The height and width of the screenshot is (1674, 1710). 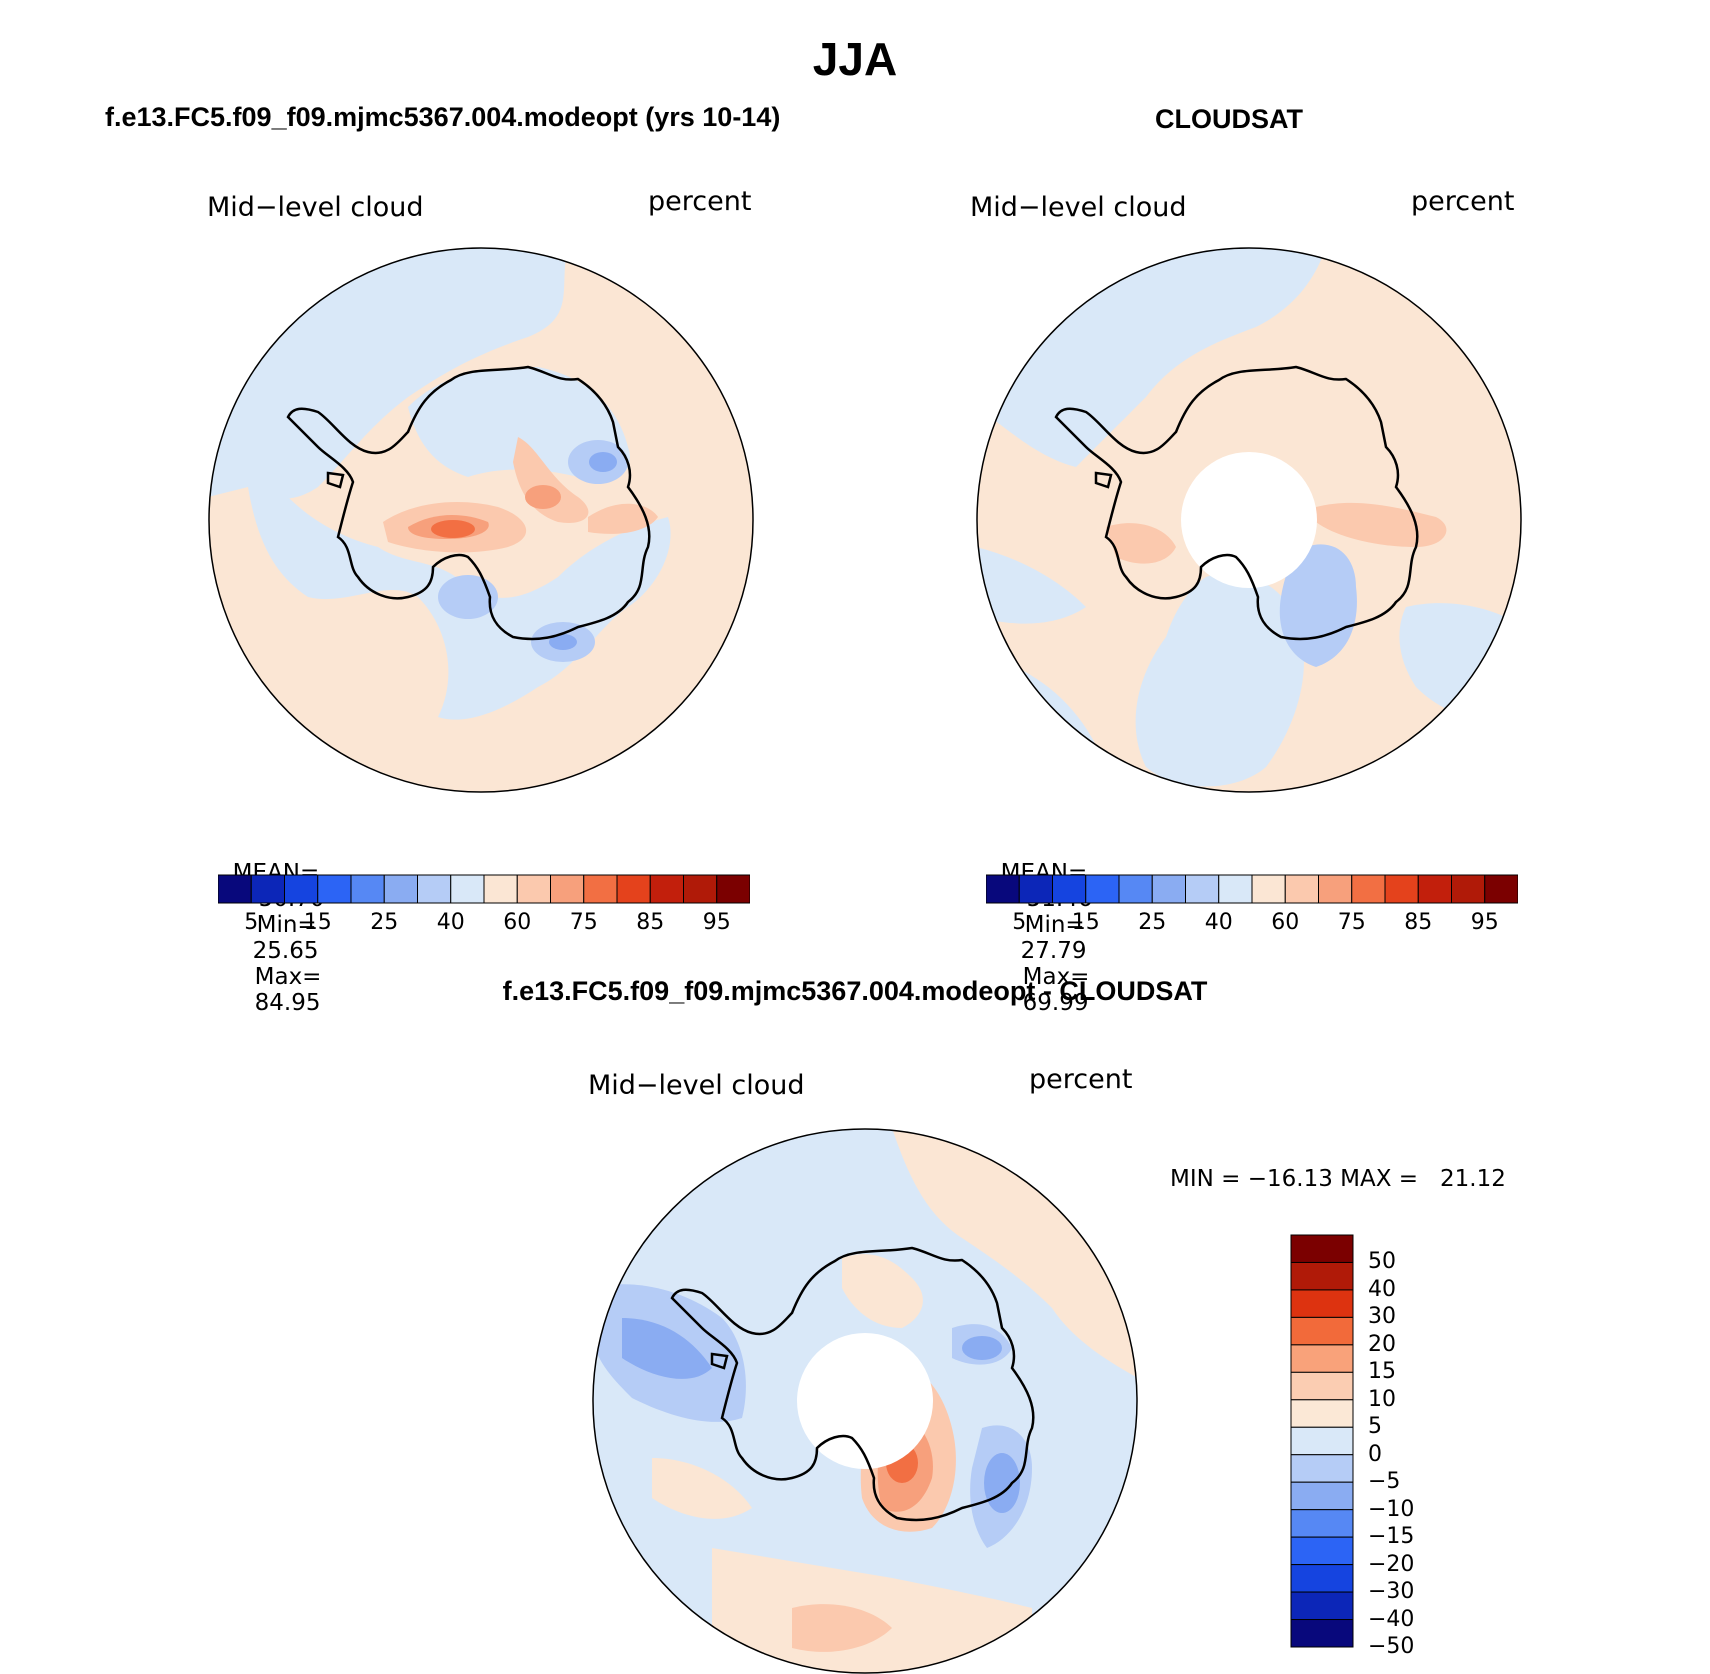 I want to click on difference-colorbar-tick-label: −40, so click(x=1391, y=1619).